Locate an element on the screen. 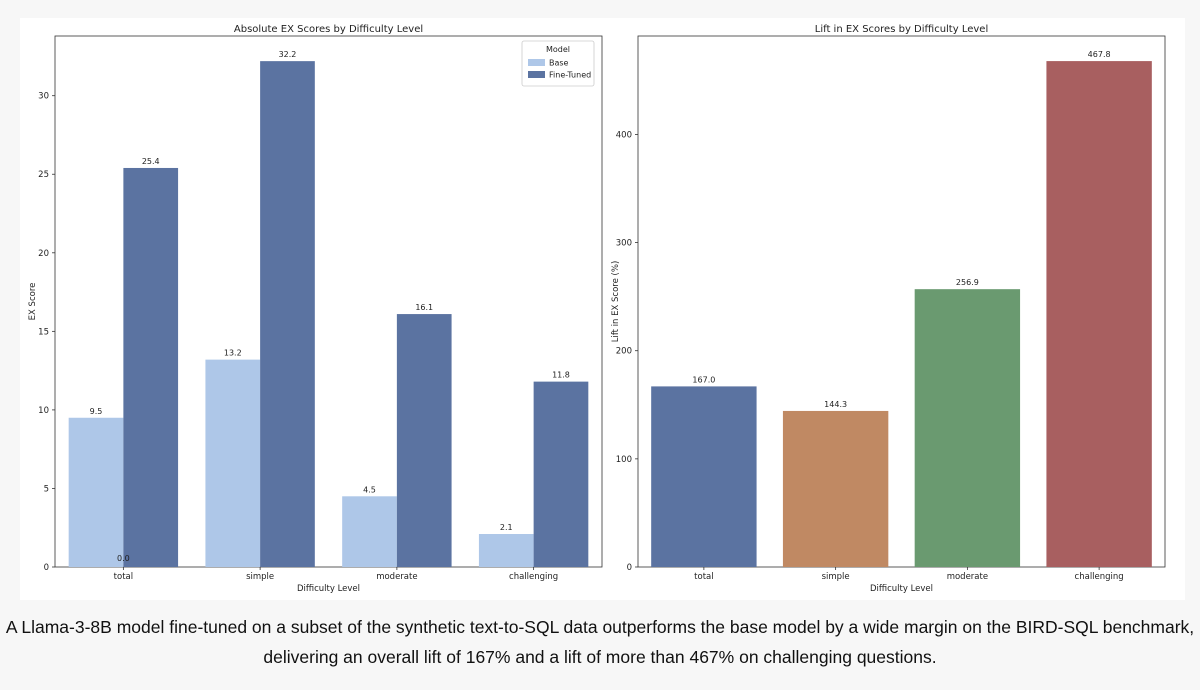 The image size is (1200, 690). chart1-data-label: 11.8 is located at coordinates (561, 375).